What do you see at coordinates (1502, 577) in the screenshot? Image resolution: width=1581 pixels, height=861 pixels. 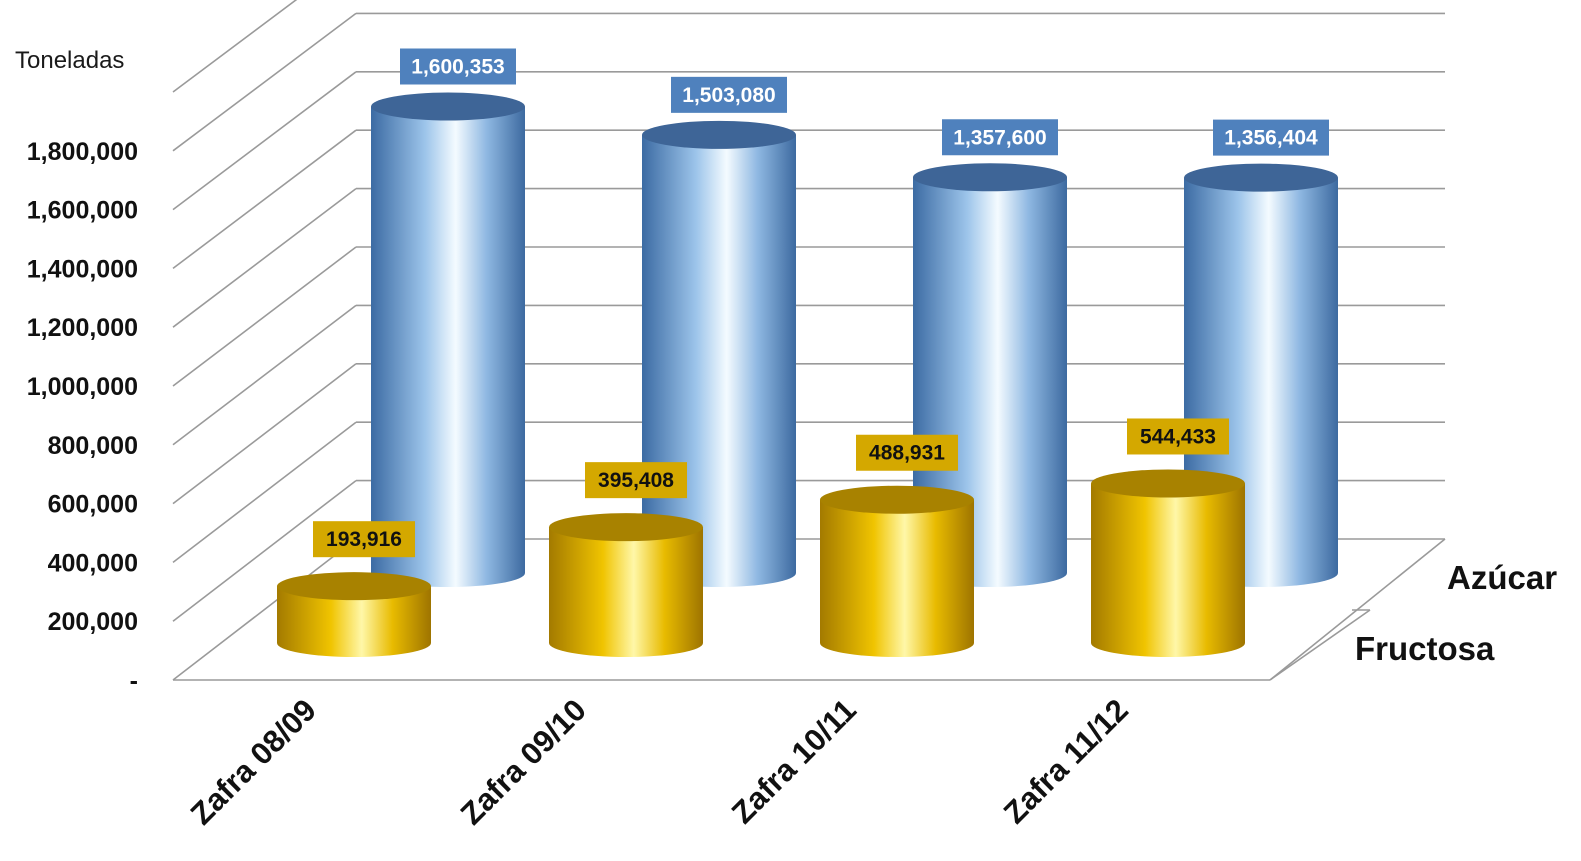 I see `series-name-azucar: Azúcar` at bounding box center [1502, 577].